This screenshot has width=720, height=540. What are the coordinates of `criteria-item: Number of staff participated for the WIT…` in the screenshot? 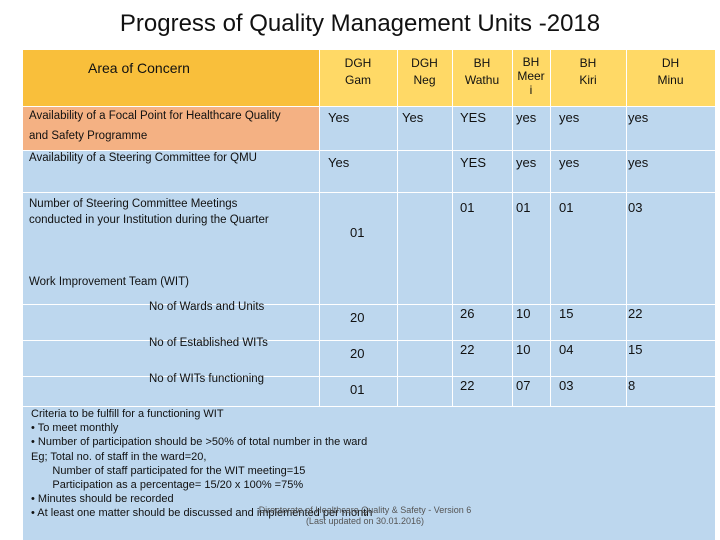 It's located at (168, 470).